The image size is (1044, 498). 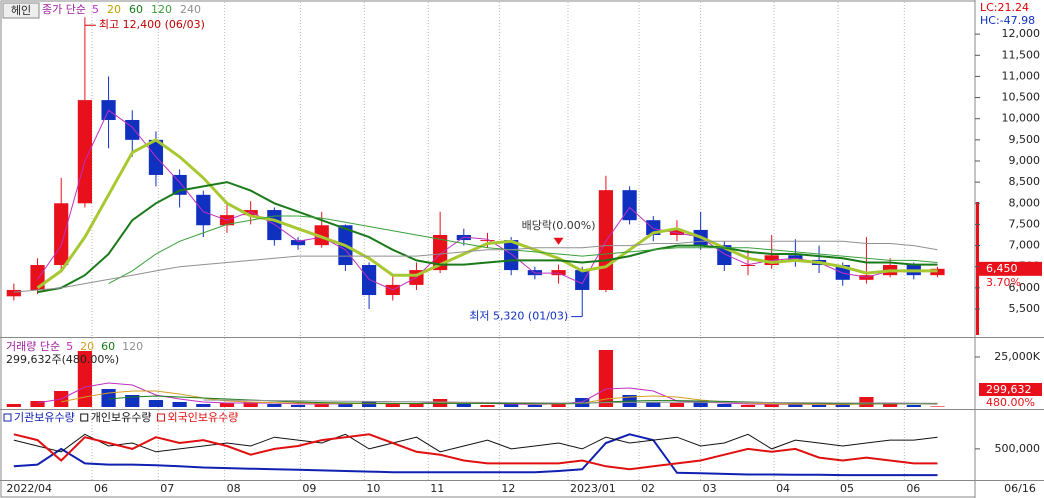 What do you see at coordinates (234, 488) in the screenshot?
I see `x-tick-label: 08` at bounding box center [234, 488].